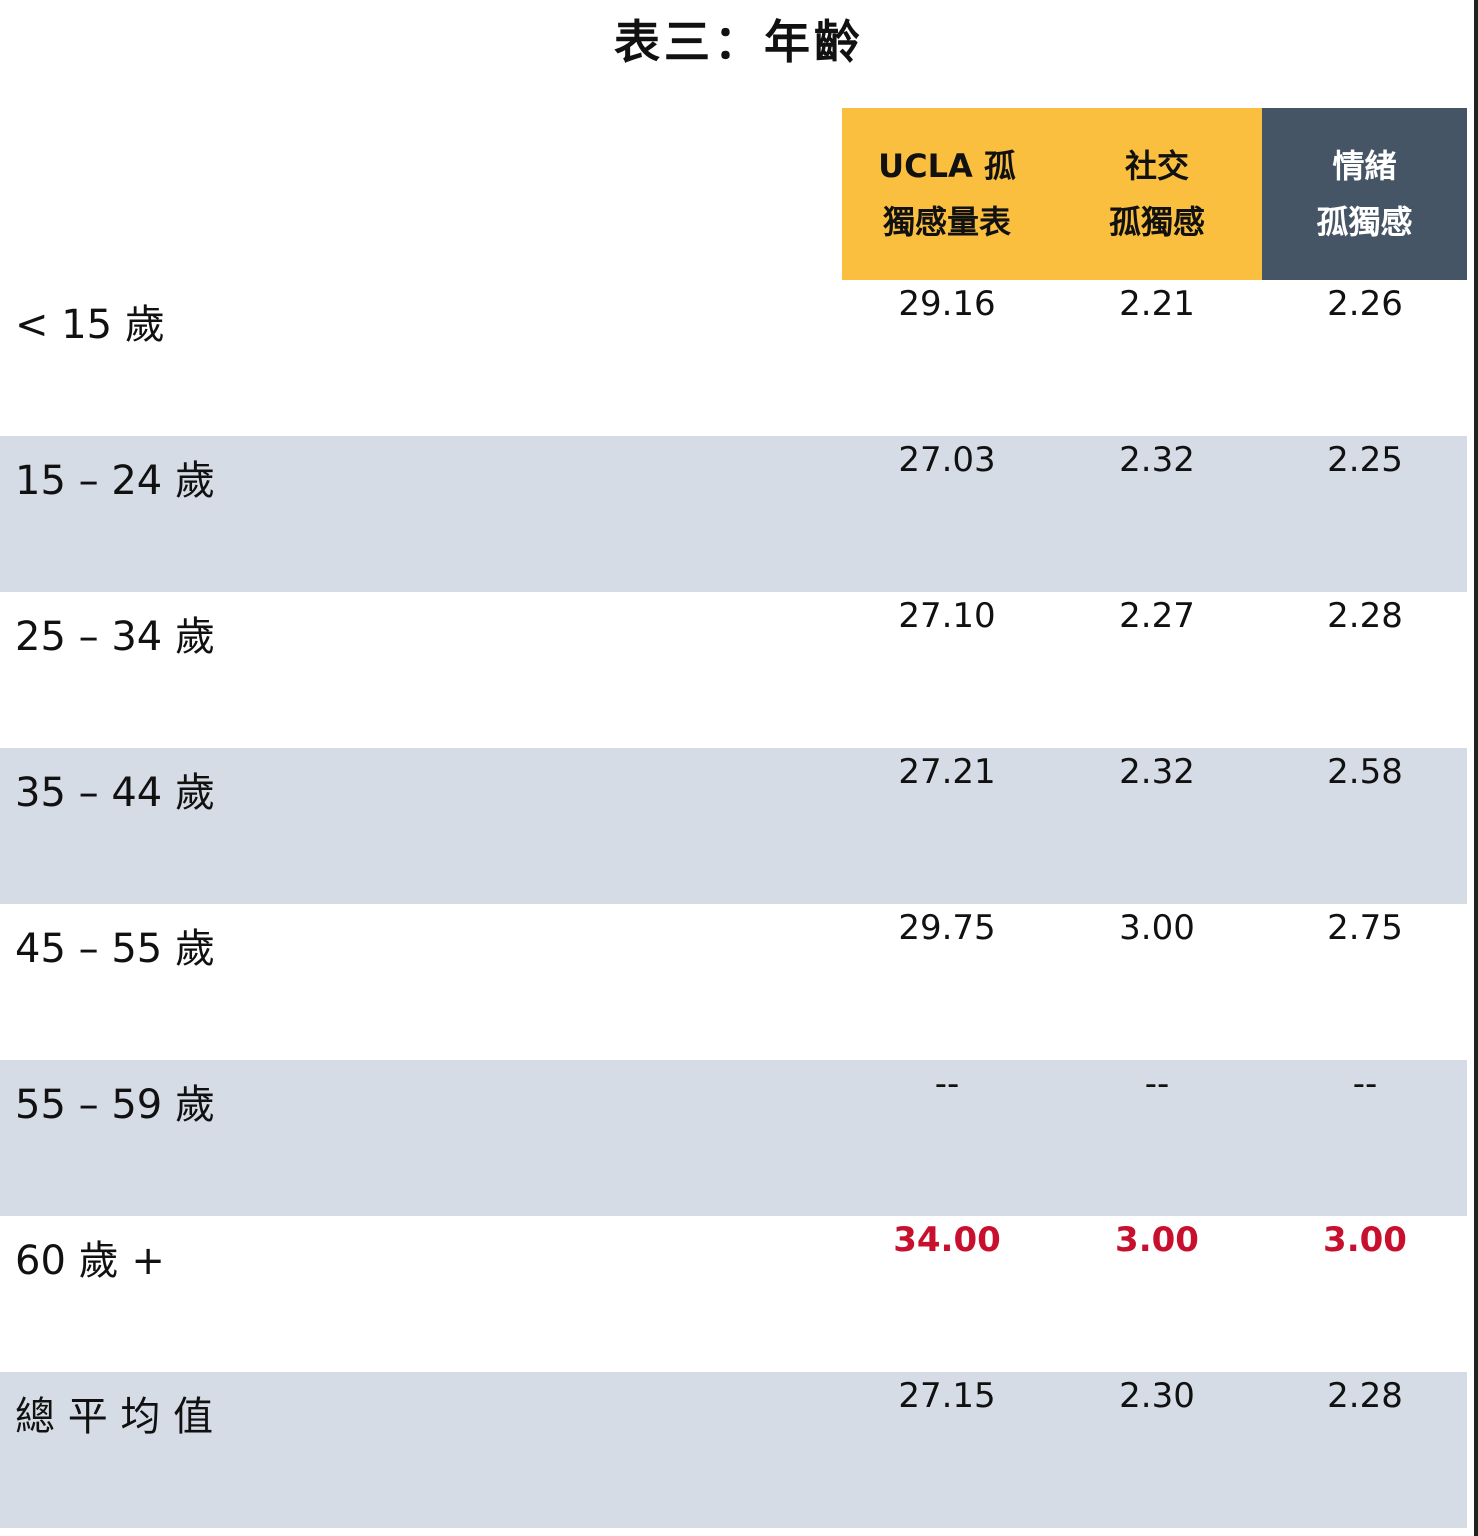 The width and height of the screenshot is (1478, 1536). What do you see at coordinates (947, 304) in the screenshot?
I see `table-cell: 29.16` at bounding box center [947, 304].